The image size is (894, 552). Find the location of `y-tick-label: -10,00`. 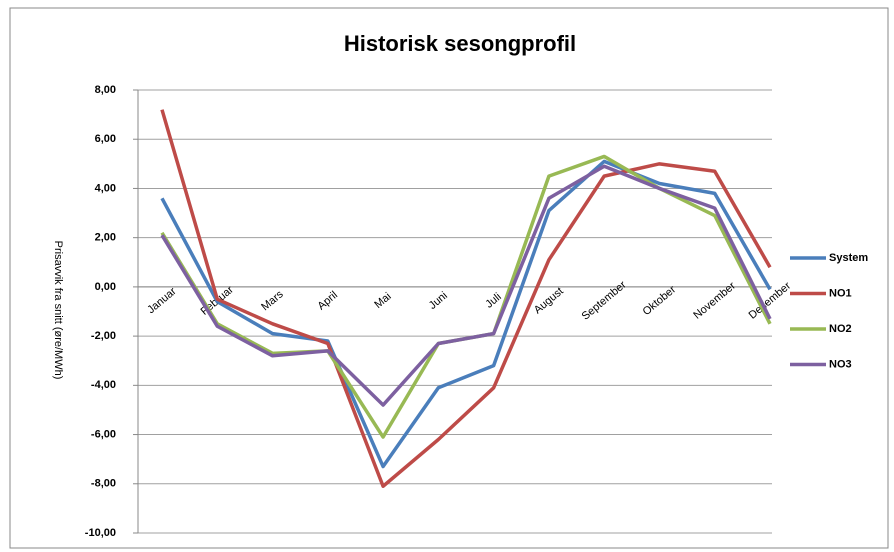

y-tick-label: -10,00 is located at coordinates (100, 533).